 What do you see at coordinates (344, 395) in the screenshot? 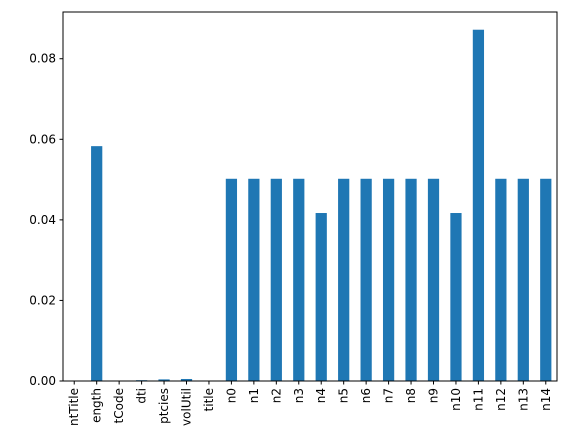
I see `x-tick-label: n5` at bounding box center [344, 395].